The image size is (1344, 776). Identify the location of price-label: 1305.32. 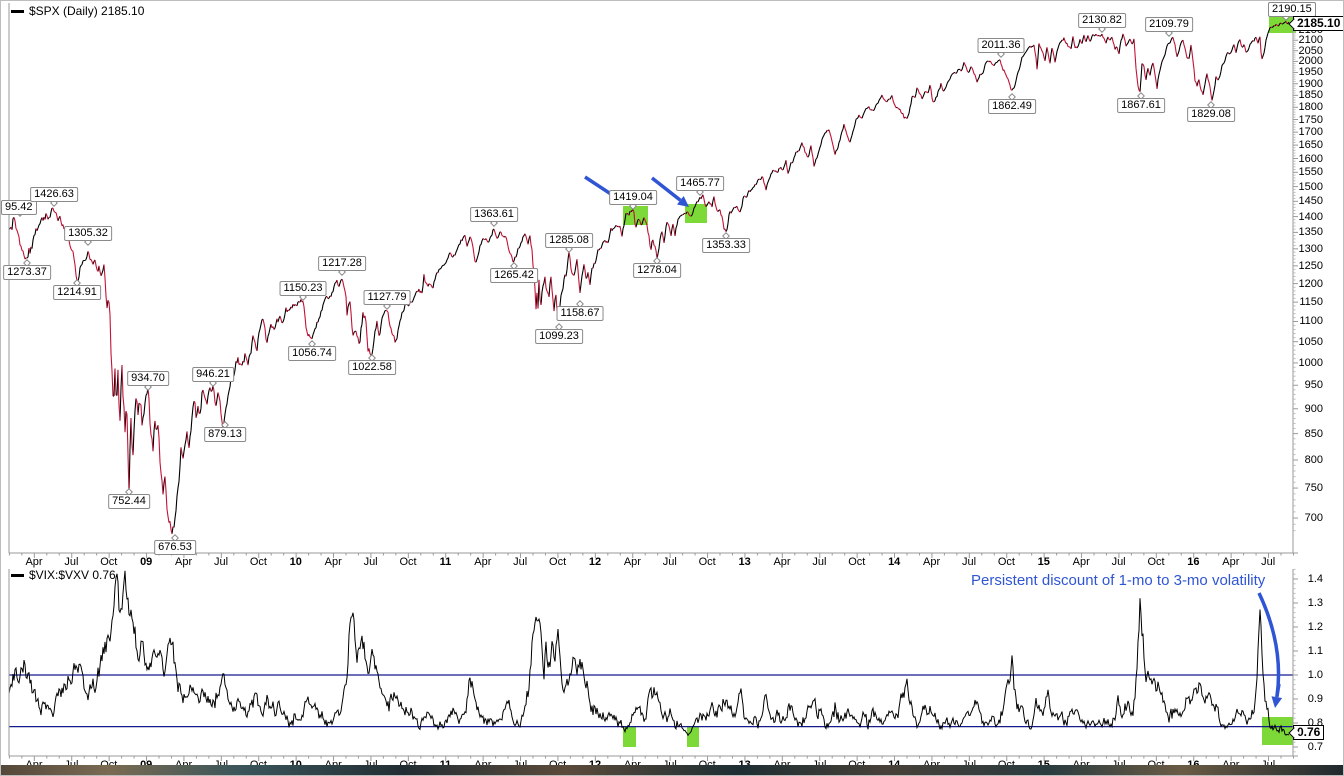
(88, 233).